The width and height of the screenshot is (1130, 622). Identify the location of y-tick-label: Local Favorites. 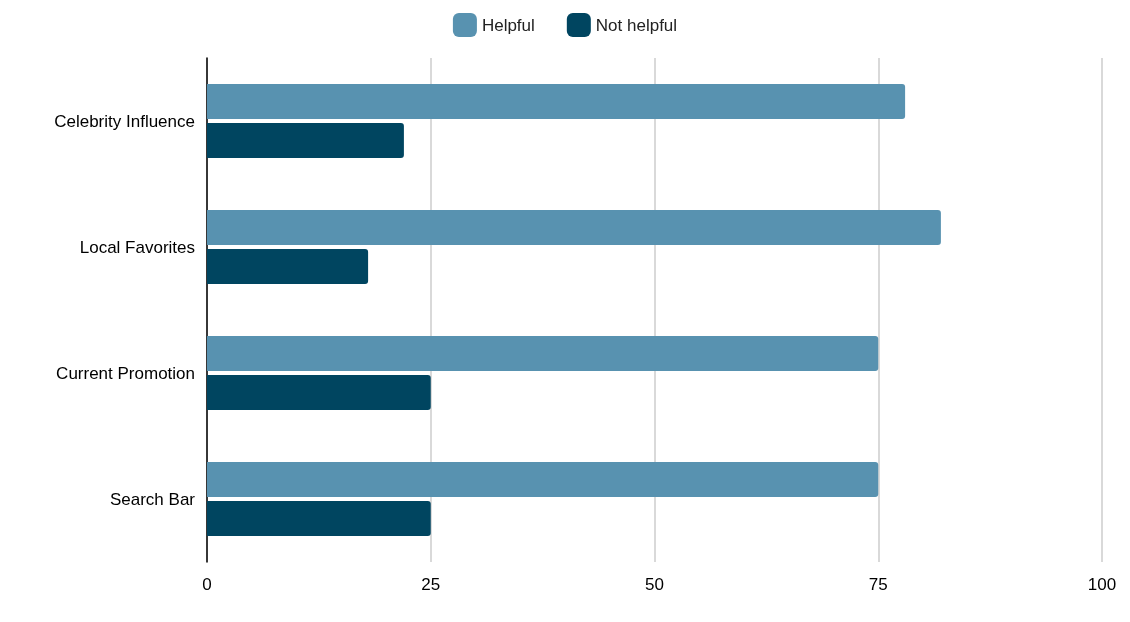
(137, 247).